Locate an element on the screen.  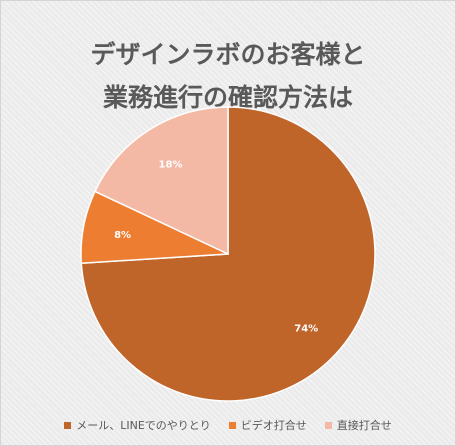
chart-title-line-1: デザインラボのお客様と is located at coordinates (228, 54).